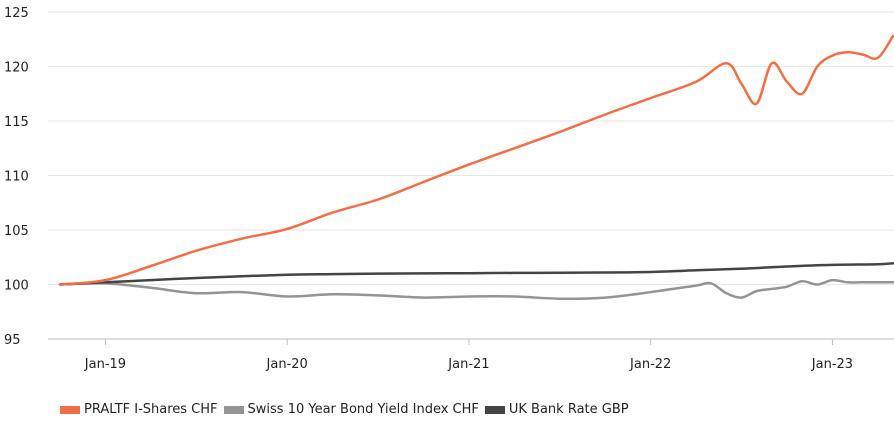  Describe the element at coordinates (287, 364) in the screenshot. I see `x-tick-label: Jan-20` at that location.